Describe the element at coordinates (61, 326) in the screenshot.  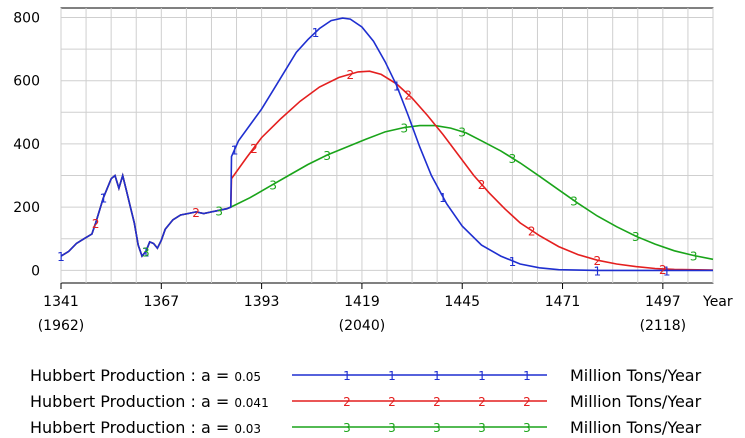
I see `x-subtick-label: (1962)` at that location.